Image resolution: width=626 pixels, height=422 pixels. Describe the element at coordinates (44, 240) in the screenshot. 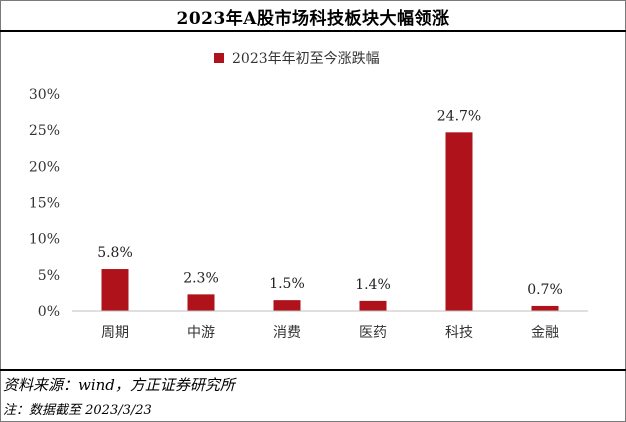

I see `y-tick-label: 10%` at that location.